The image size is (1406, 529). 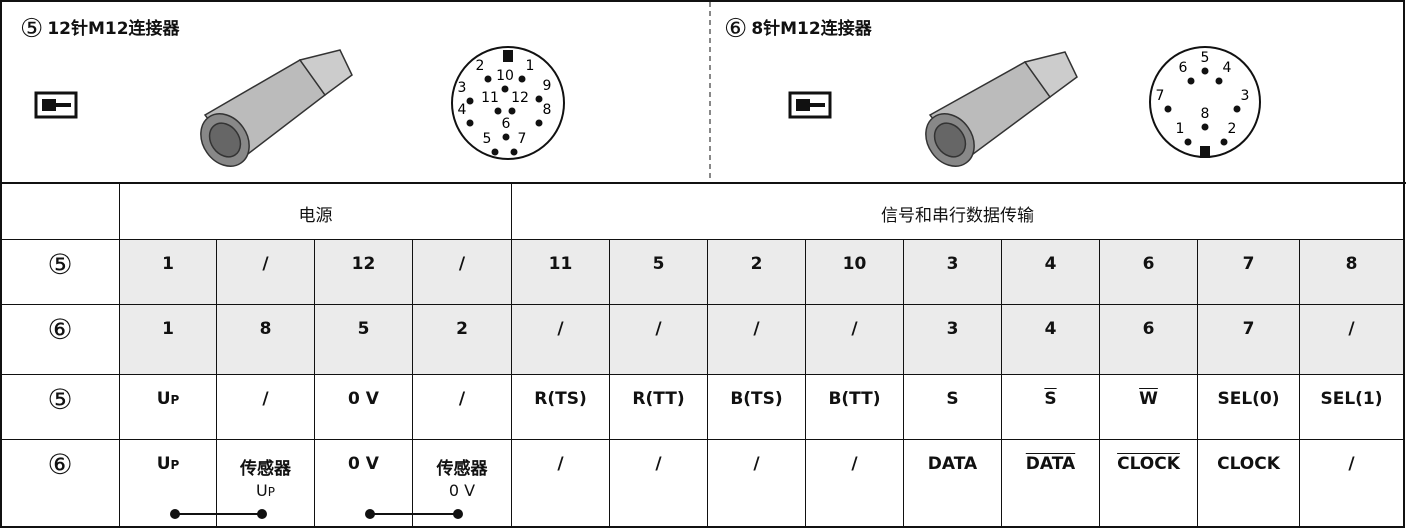 I want to click on cell-sub: P, so click(x=271, y=492).